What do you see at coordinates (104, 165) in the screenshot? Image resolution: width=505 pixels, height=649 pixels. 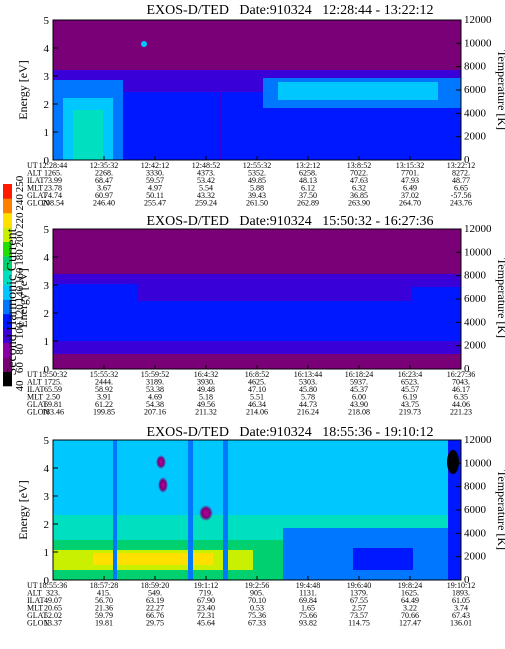 I see `orbit-cell: 12:35:32` at bounding box center [104, 165].